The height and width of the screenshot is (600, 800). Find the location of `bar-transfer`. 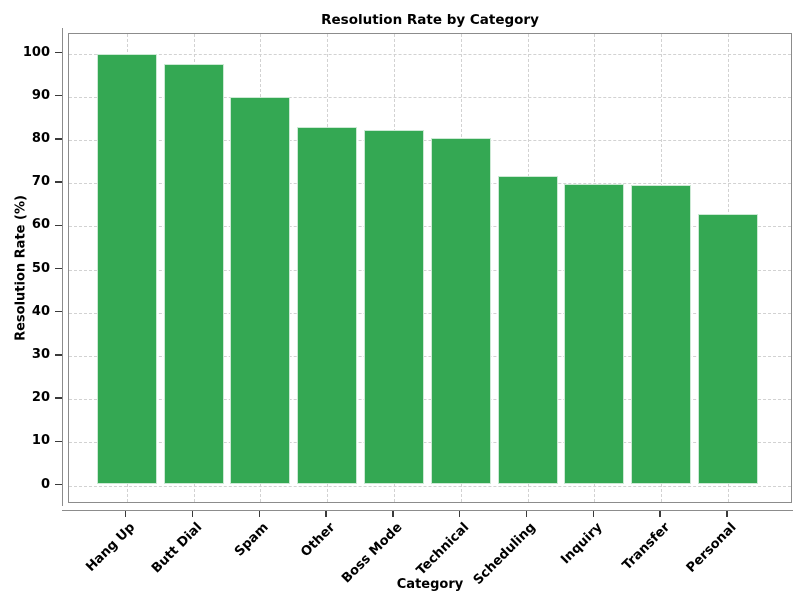

bar-transfer is located at coordinates (661, 334).